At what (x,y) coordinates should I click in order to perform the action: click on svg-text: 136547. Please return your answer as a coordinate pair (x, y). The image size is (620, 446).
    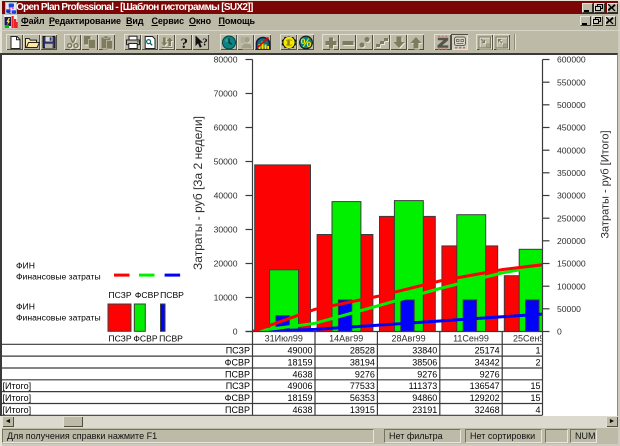
    Looking at the image, I should click on (485, 386).